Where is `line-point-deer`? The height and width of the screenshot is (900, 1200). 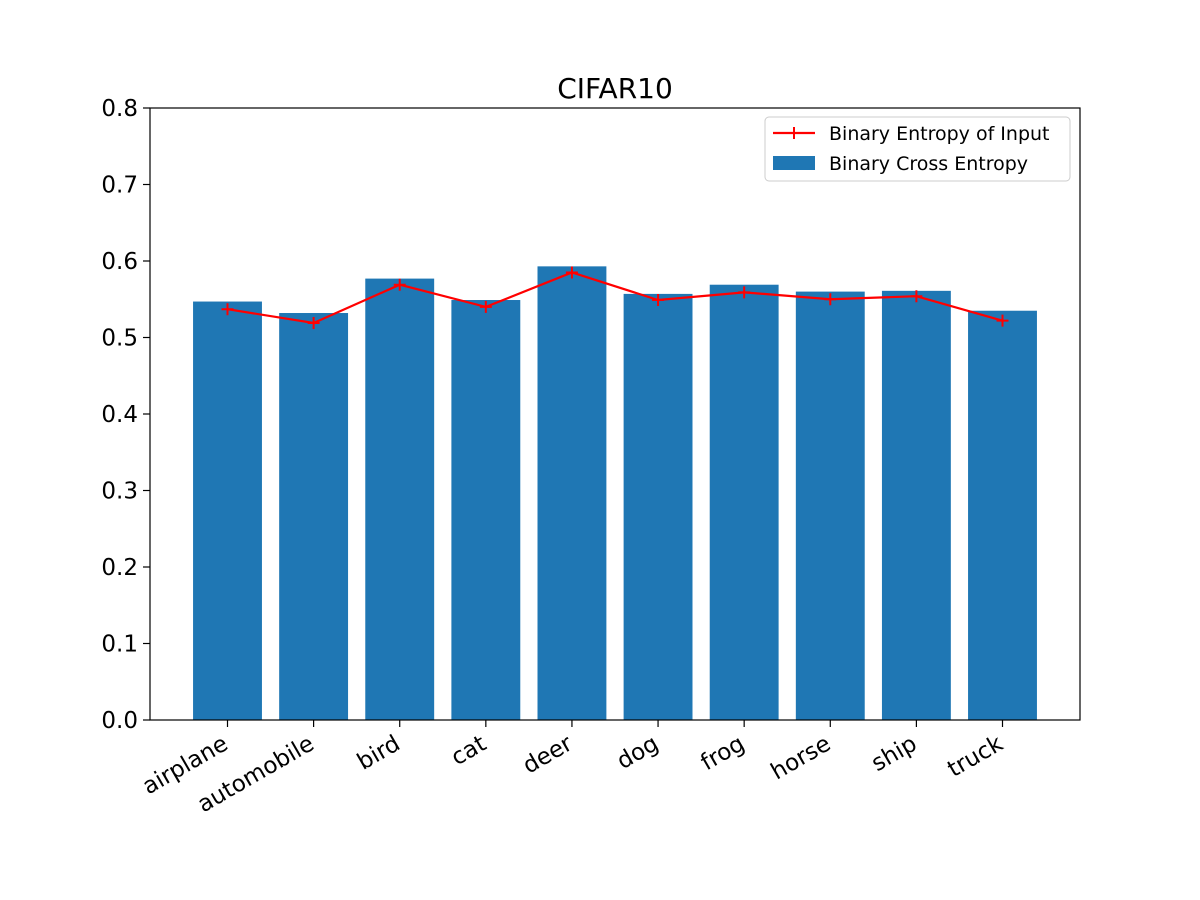 line-point-deer is located at coordinates (571, 272).